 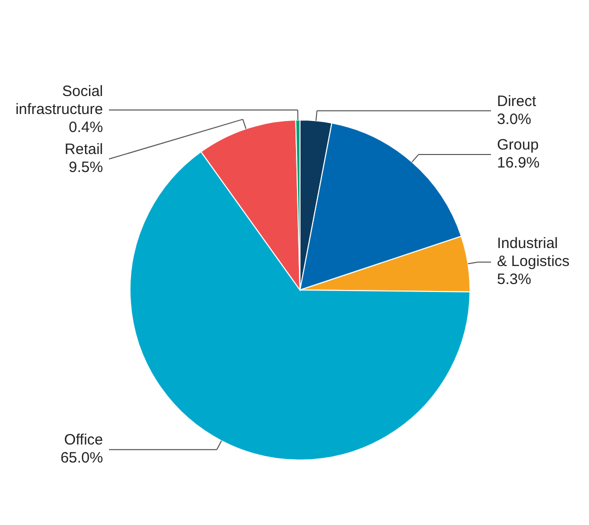 I want to click on data-label: 0.4%, so click(x=85, y=127).